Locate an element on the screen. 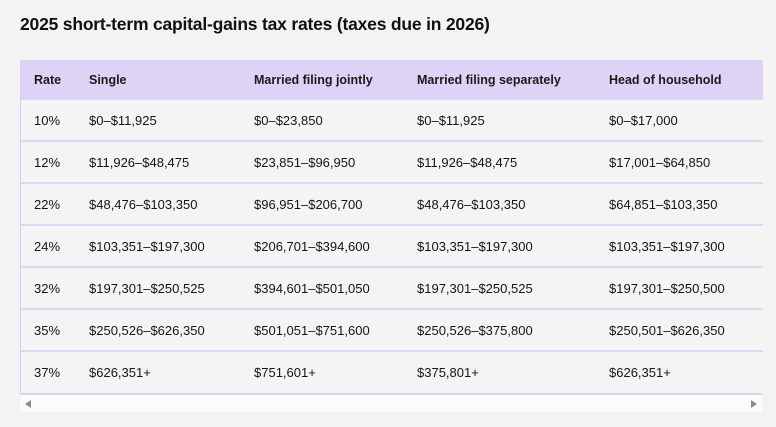  income-range-cell: $23,851–$96,950 is located at coordinates (305, 162).